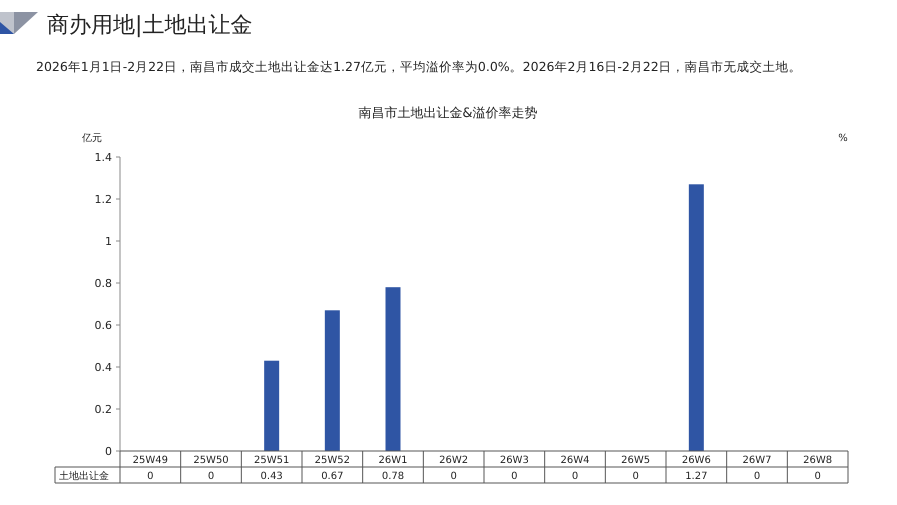  What do you see at coordinates (332, 460) in the screenshot?
I see `x-tick-label: 25W52` at bounding box center [332, 460].